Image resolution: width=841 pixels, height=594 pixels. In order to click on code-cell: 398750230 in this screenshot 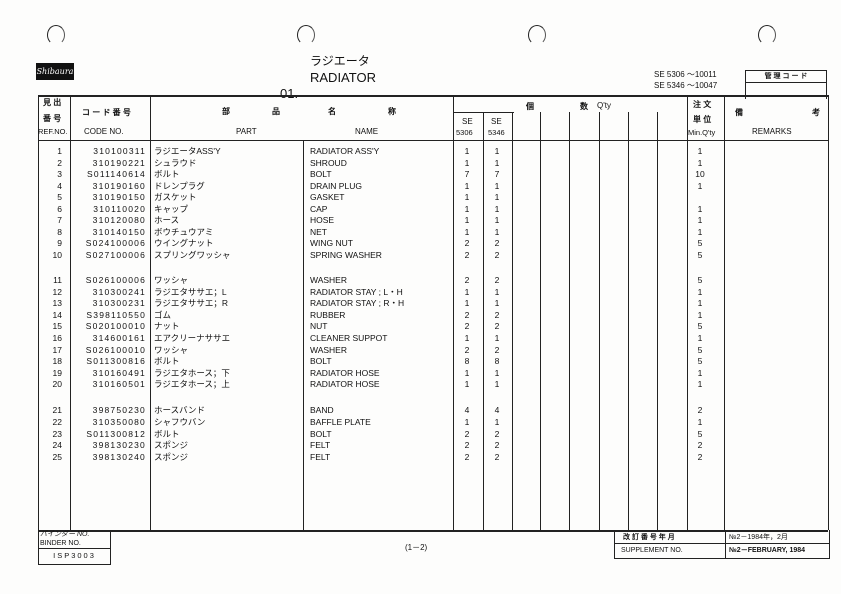, I will do `click(119, 410)`.